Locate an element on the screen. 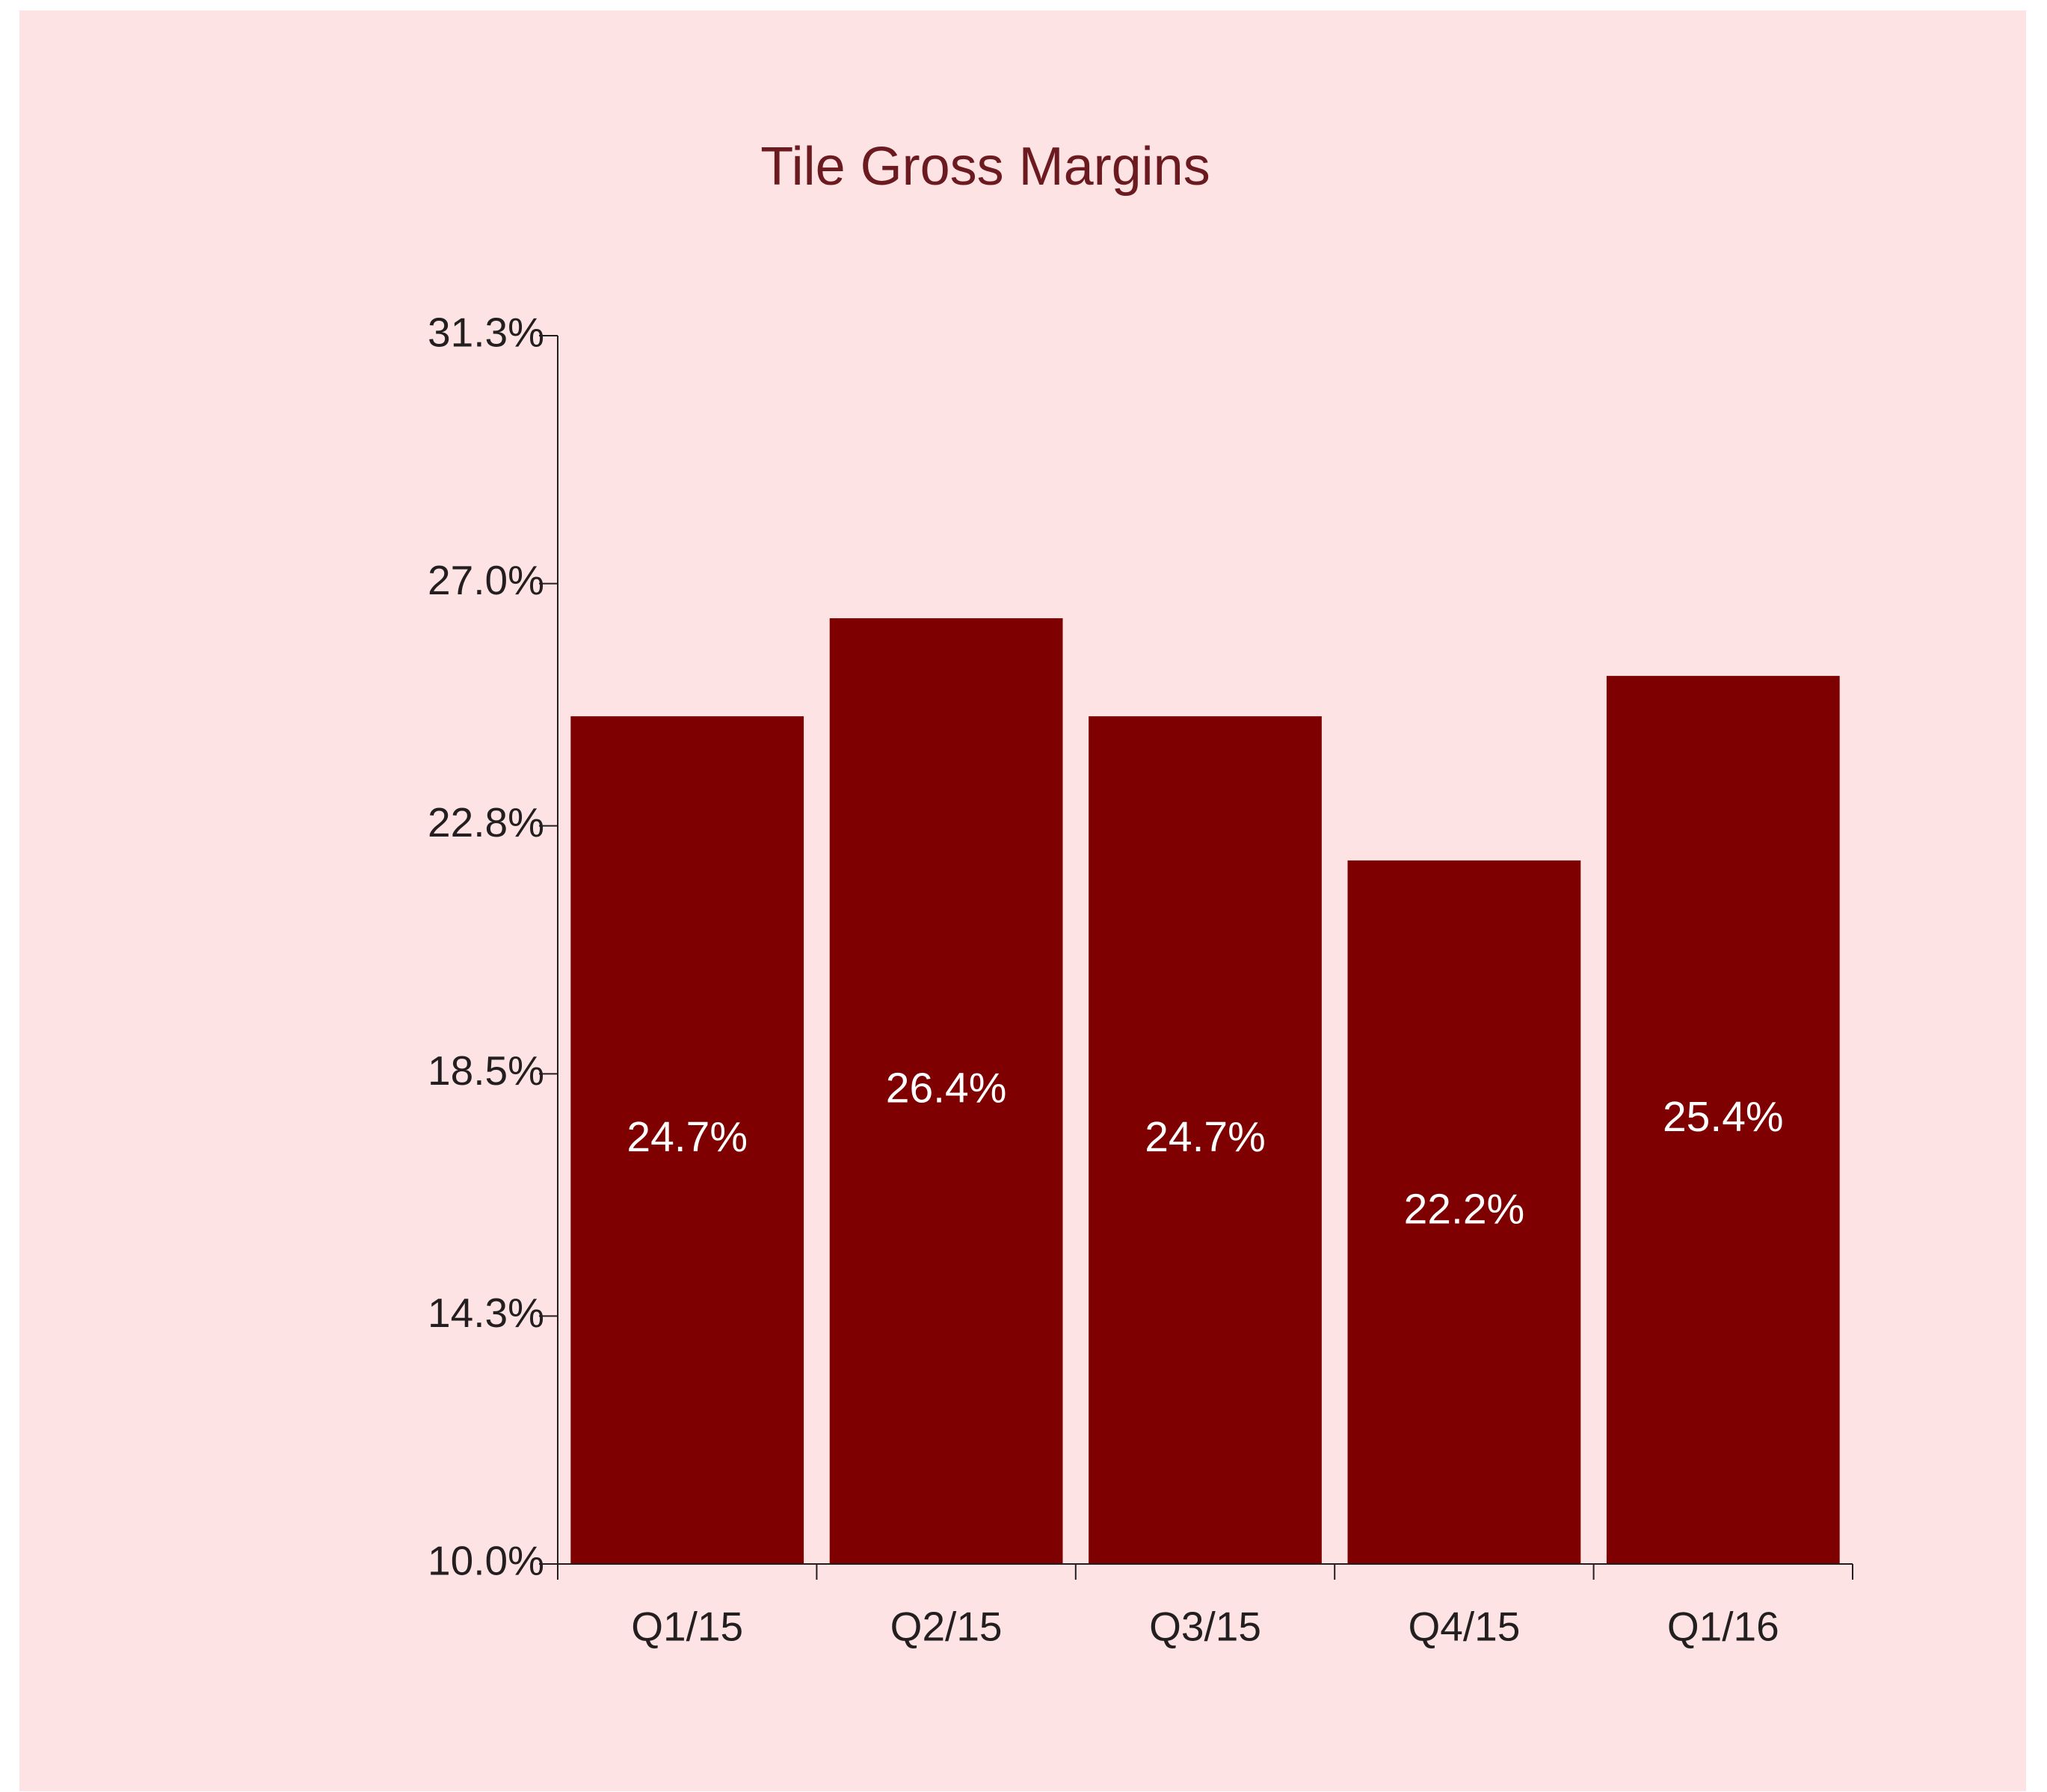 This screenshot has width=2047, height=1792. value-label: 25.4% is located at coordinates (1723, 1117).